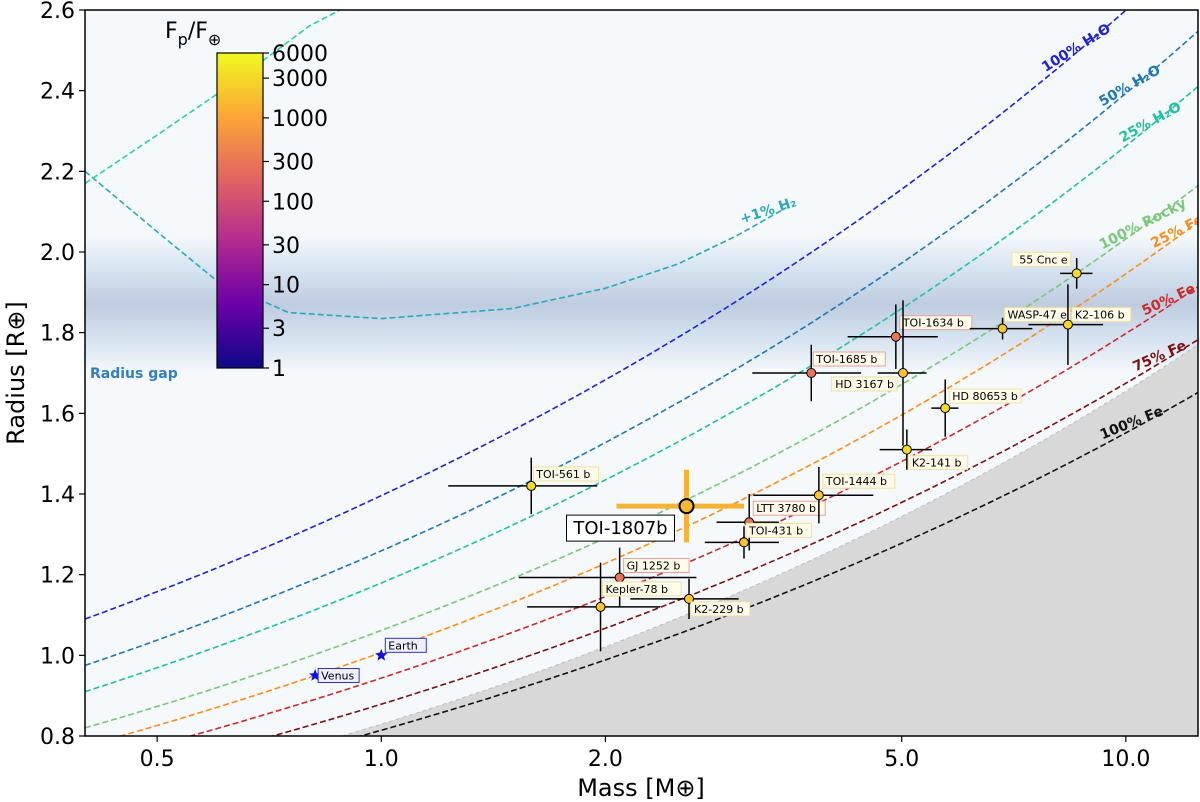 Image resolution: width=1200 pixels, height=802 pixels. What do you see at coordinates (637, 589) in the screenshot?
I see `planet-label: Kepler-78 b` at bounding box center [637, 589].